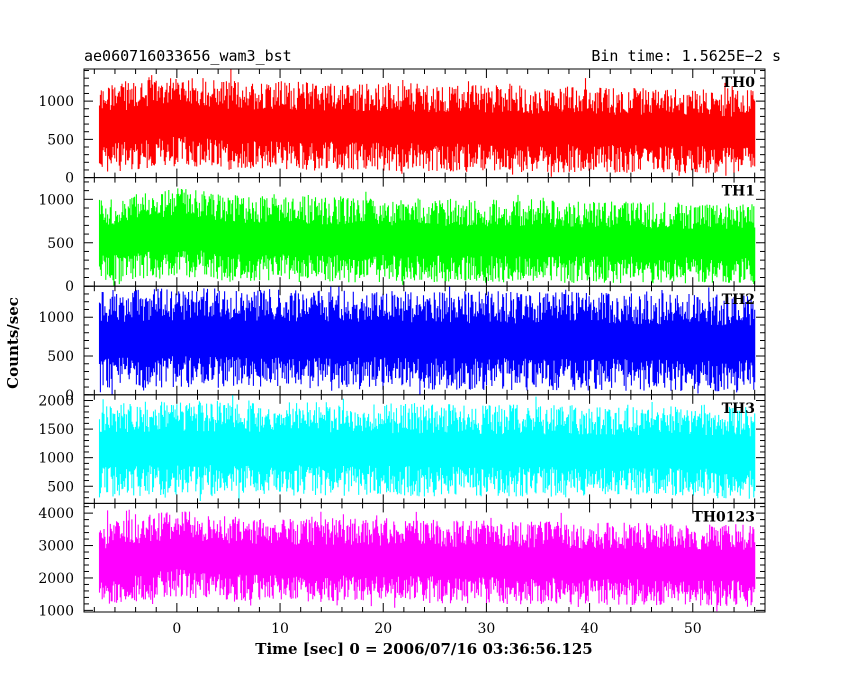 This screenshot has height=680, width=850. Describe the element at coordinates (693, 629) in the screenshot. I see `x-tick-label: 50` at that location.